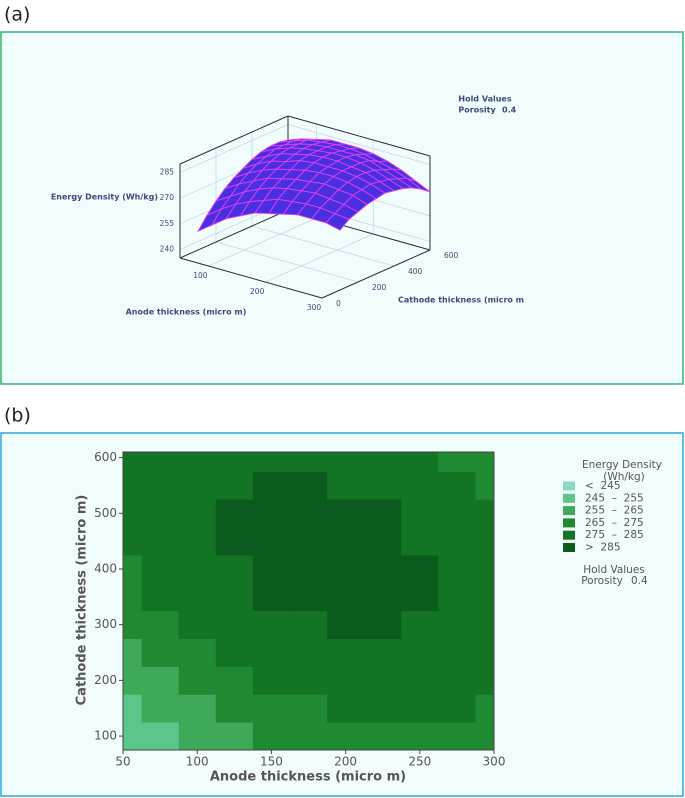 The width and height of the screenshot is (685, 798). I want to click on x-tick-label: 100, so click(197, 762).